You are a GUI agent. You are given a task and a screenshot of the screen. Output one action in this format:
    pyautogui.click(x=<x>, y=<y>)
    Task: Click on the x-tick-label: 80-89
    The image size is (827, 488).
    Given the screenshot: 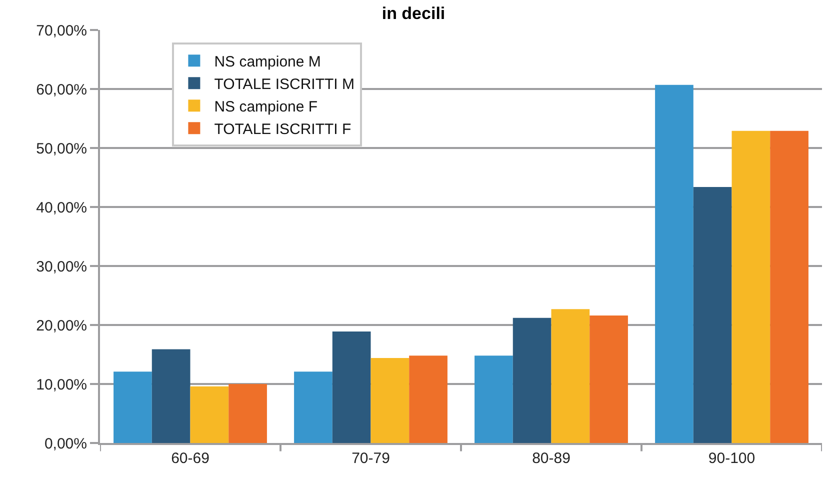 What is the action you would take?
    pyautogui.click(x=551, y=458)
    